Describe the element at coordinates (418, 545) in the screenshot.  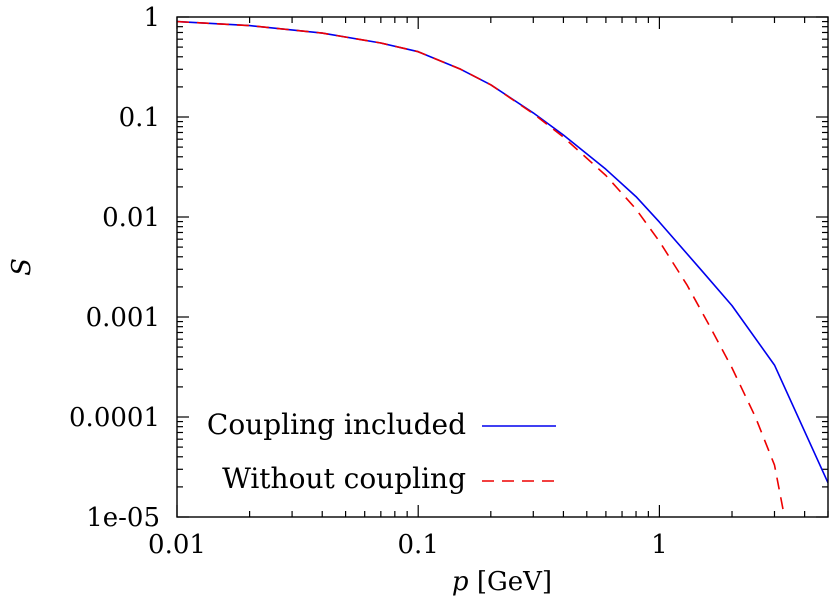
I see `x-tick-label: 0.1` at that location.